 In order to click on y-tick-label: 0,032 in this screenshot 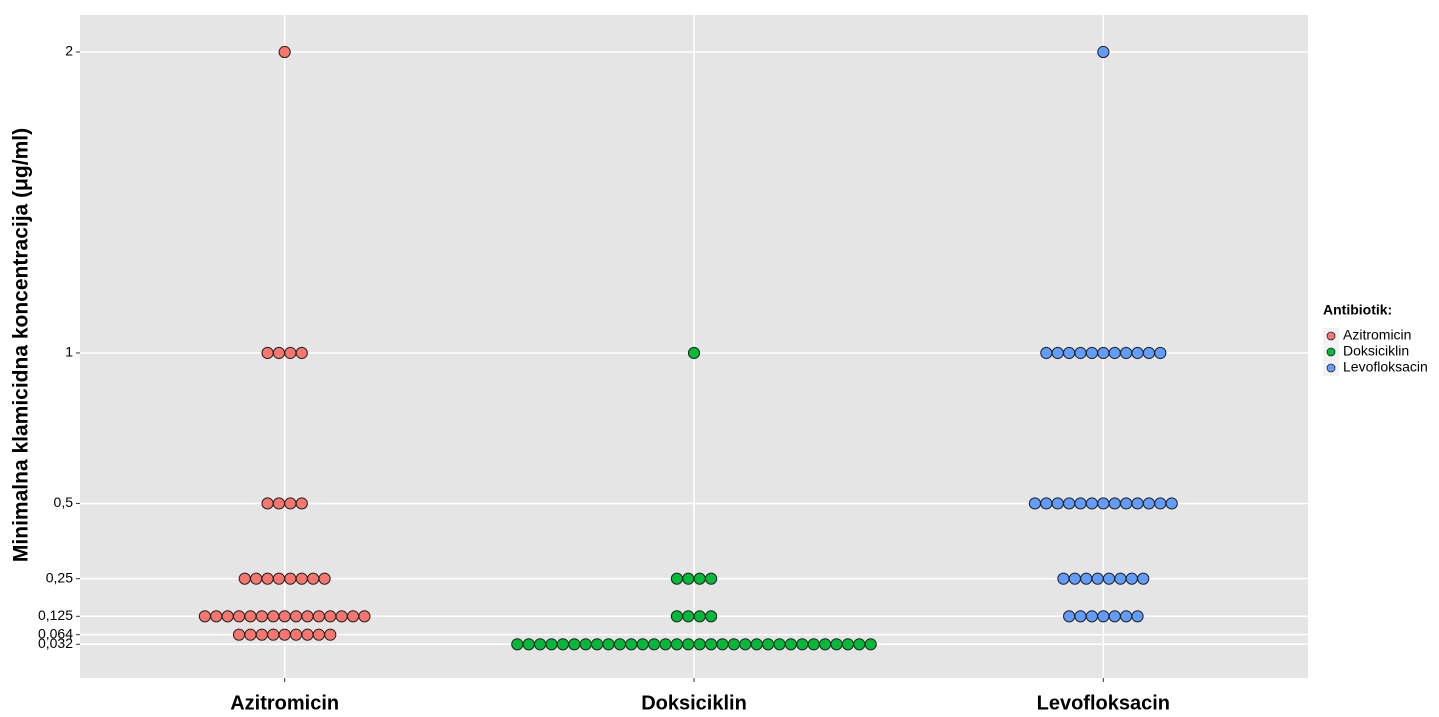, I will do `click(55, 643)`.